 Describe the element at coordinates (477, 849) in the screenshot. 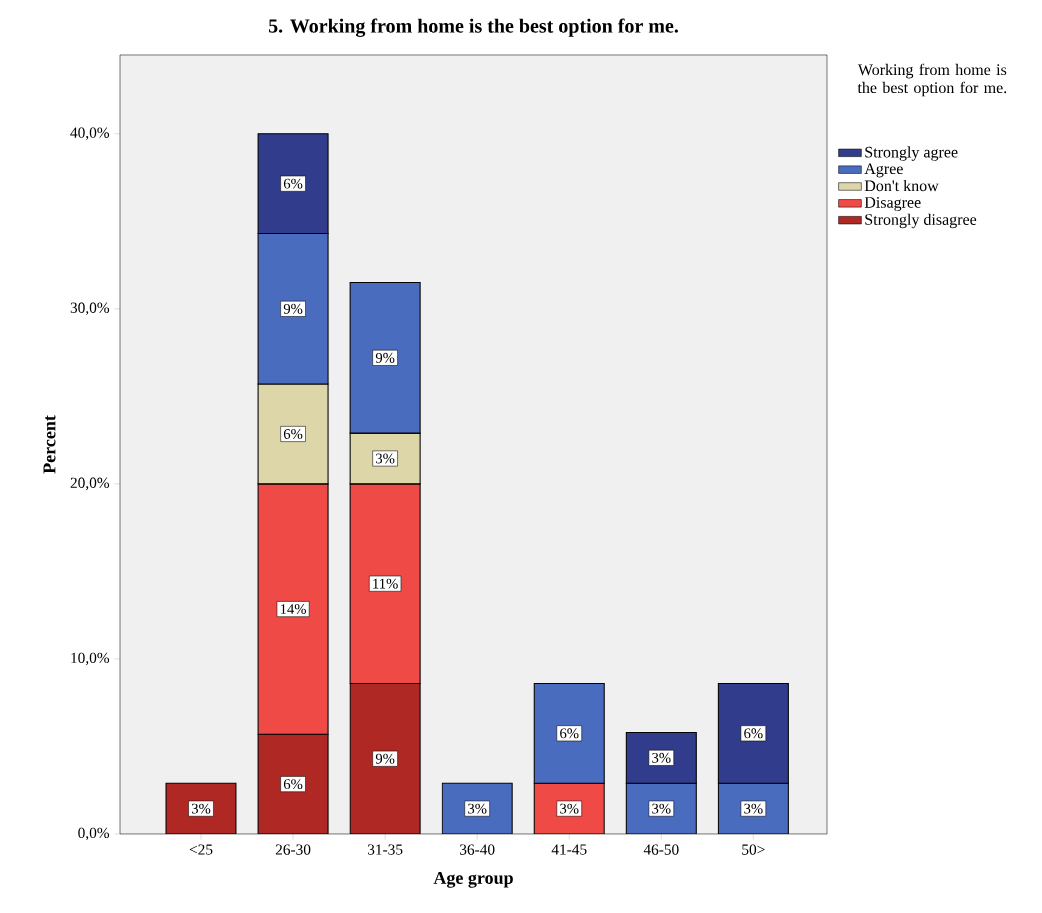

I see `x-tick-label: 36-40` at that location.